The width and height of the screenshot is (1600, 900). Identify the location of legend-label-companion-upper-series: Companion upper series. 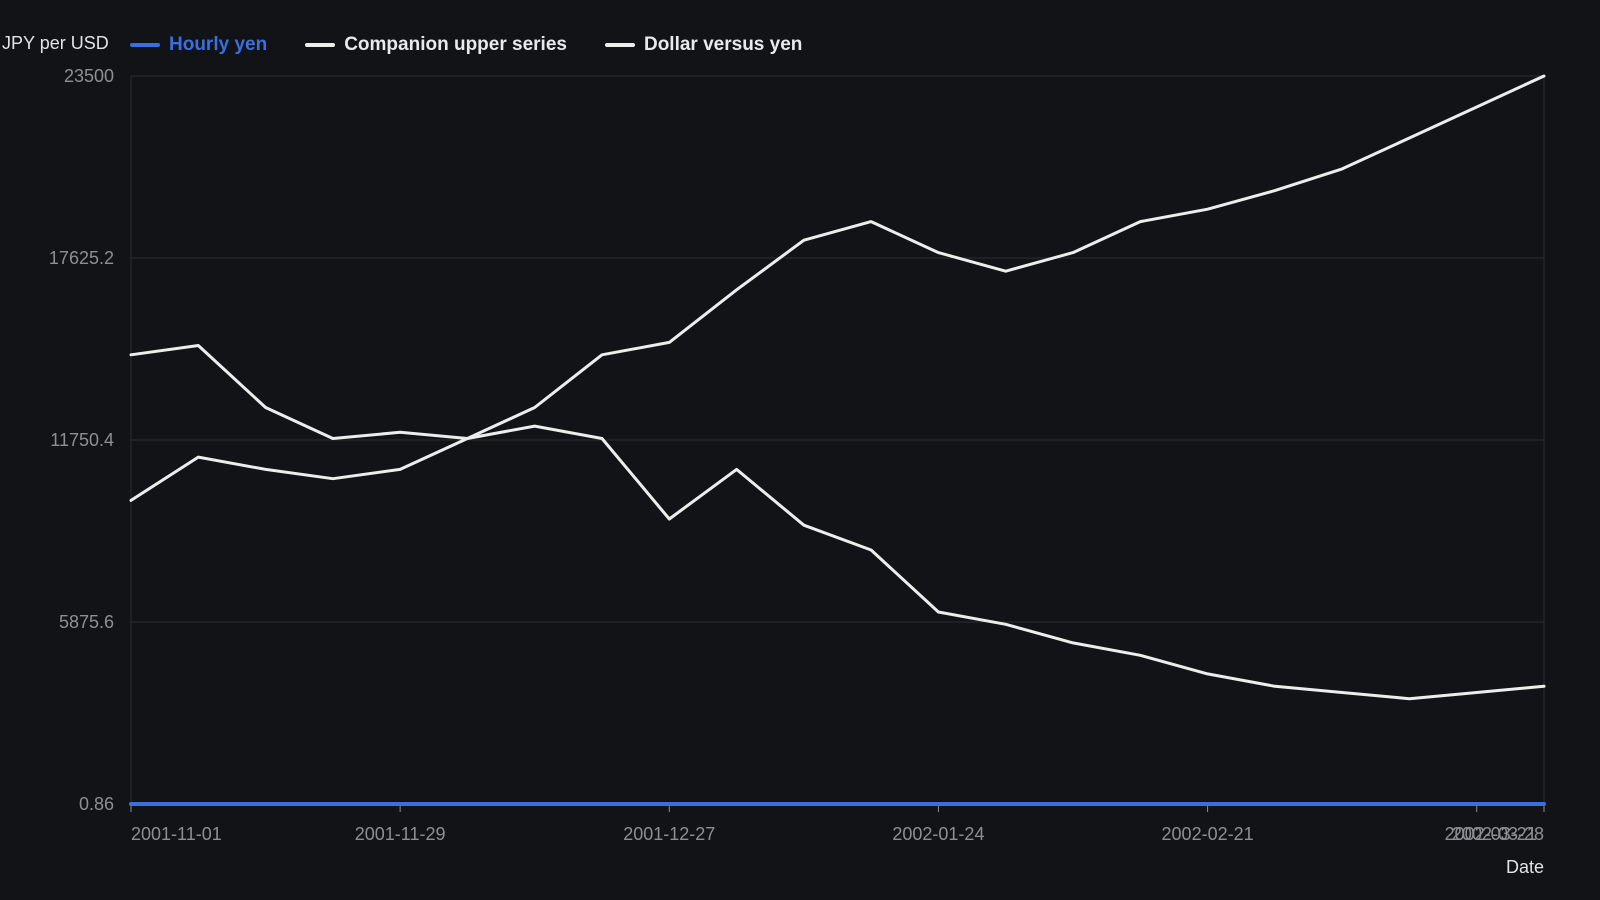
(455, 44).